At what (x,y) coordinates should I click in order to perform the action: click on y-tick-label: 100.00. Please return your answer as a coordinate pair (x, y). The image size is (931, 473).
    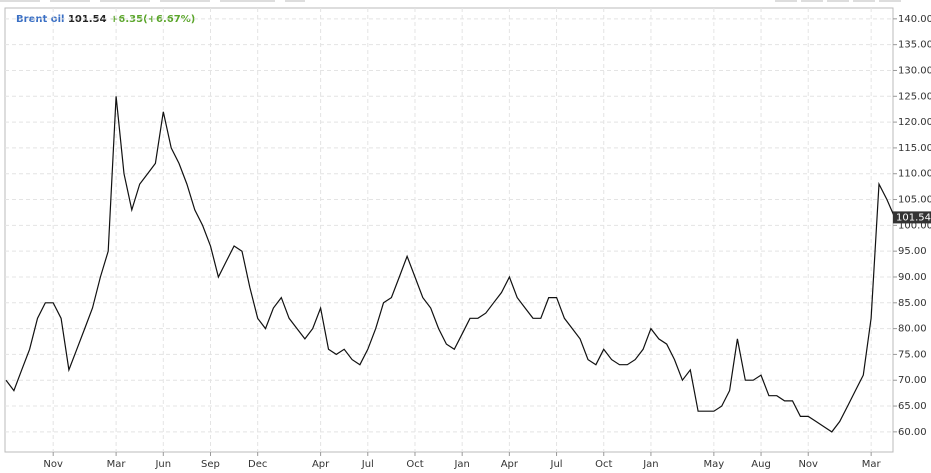
    Looking at the image, I should click on (914, 225).